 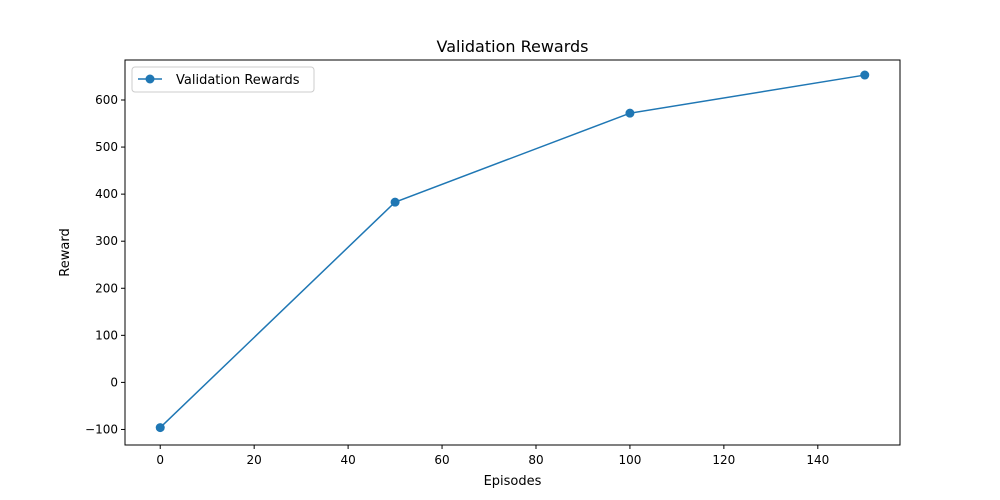 What do you see at coordinates (535, 460) in the screenshot?
I see `x-tick-label: 80` at bounding box center [535, 460].